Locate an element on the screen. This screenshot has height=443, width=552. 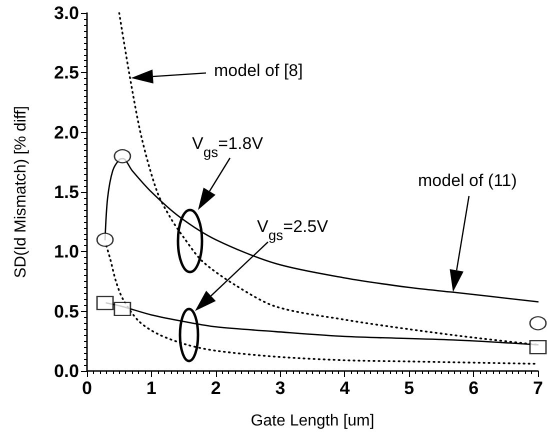
x-tick-label: 0 is located at coordinates (87, 388).